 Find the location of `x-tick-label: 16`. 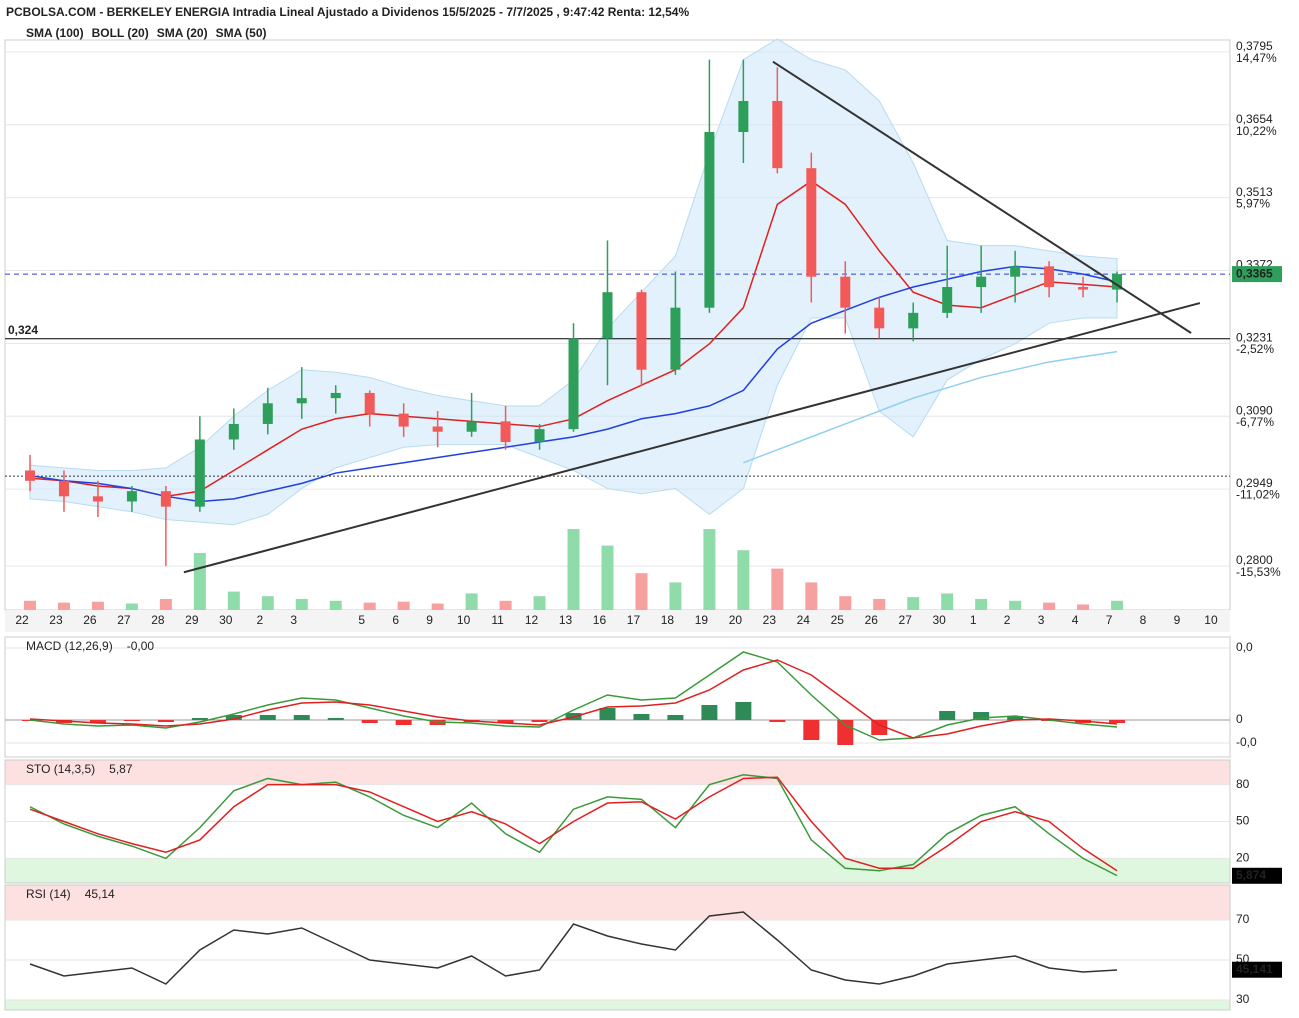

x-tick-label: 16 is located at coordinates (600, 620).